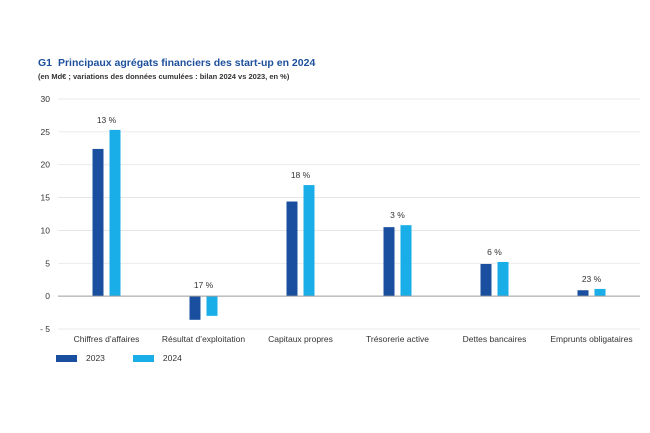 The width and height of the screenshot is (650, 433). What do you see at coordinates (397, 339) in the screenshot?
I see `x-tick-label: Trésorerie active` at bounding box center [397, 339].